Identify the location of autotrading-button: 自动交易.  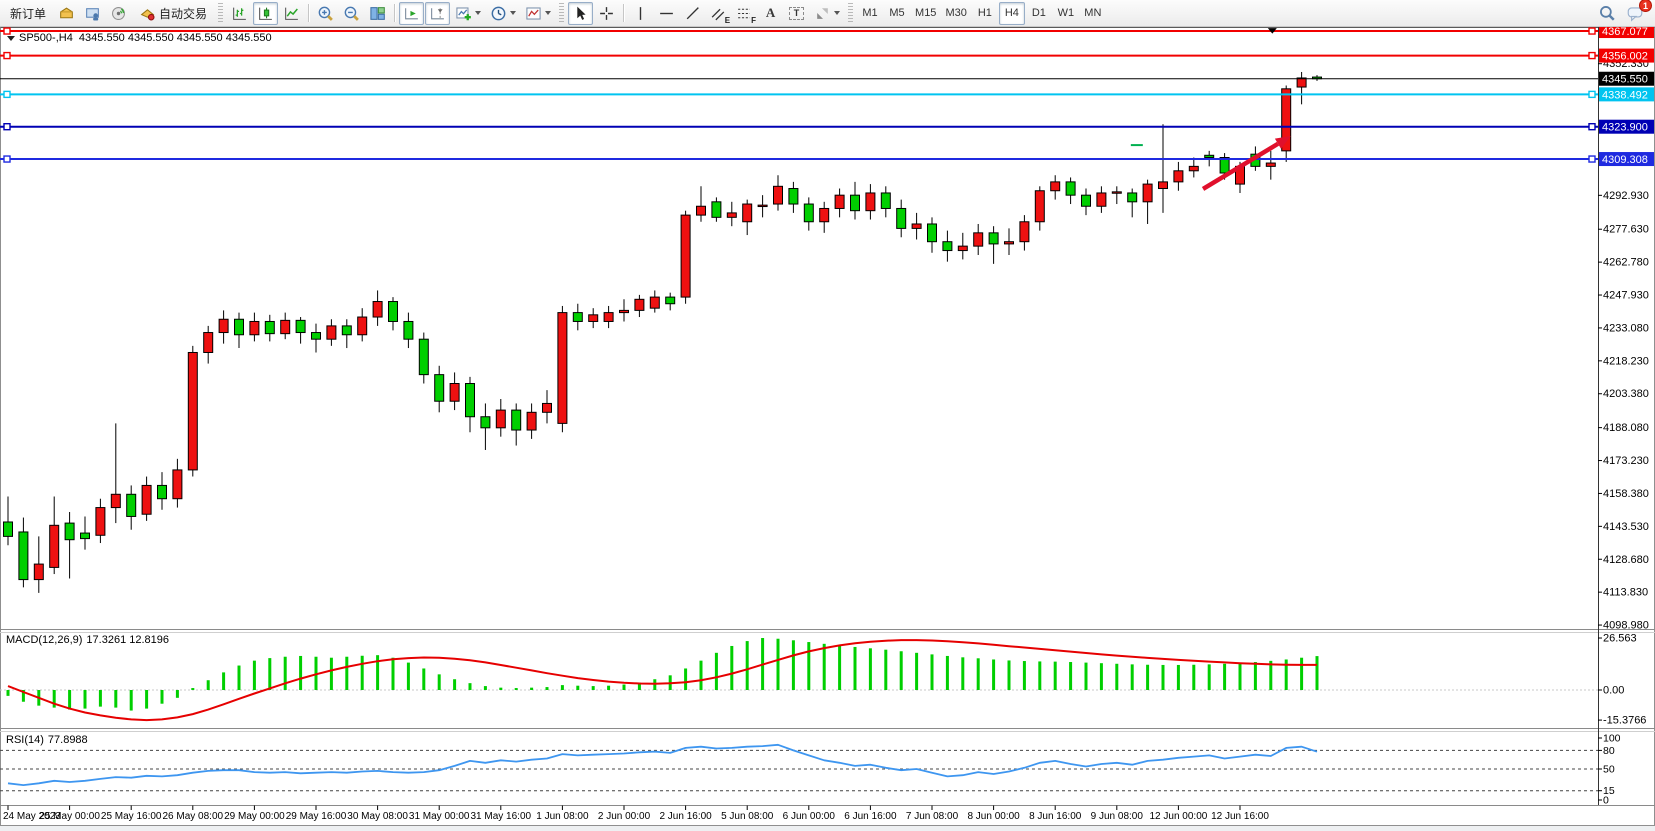
(173, 13).